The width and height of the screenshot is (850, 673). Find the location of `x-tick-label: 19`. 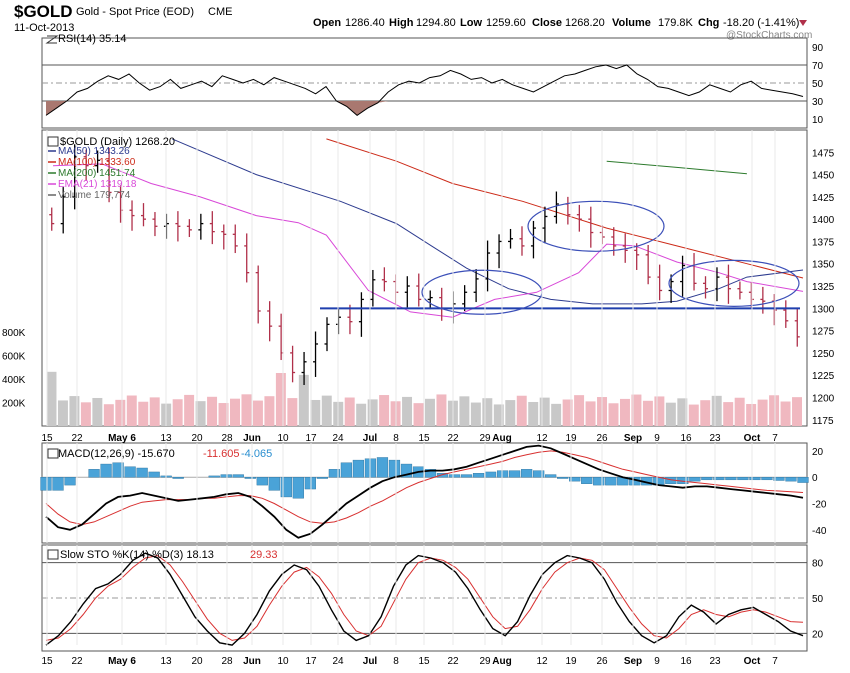

x-tick-label: 19 is located at coordinates (571, 438).